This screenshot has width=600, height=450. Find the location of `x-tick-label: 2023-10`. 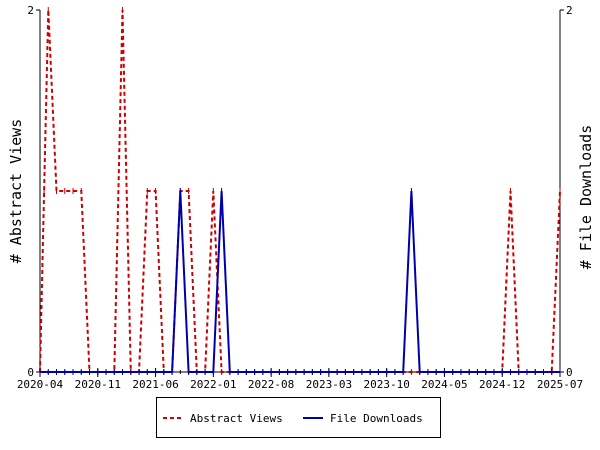

x-tick-label: 2023-10 is located at coordinates (386, 384).